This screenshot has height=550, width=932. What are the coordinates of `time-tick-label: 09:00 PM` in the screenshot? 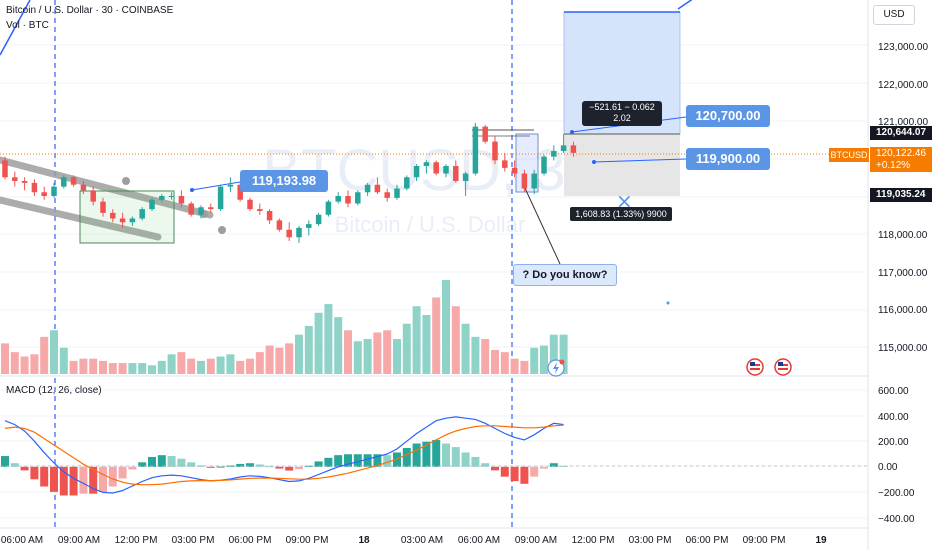 It's located at (307, 540).